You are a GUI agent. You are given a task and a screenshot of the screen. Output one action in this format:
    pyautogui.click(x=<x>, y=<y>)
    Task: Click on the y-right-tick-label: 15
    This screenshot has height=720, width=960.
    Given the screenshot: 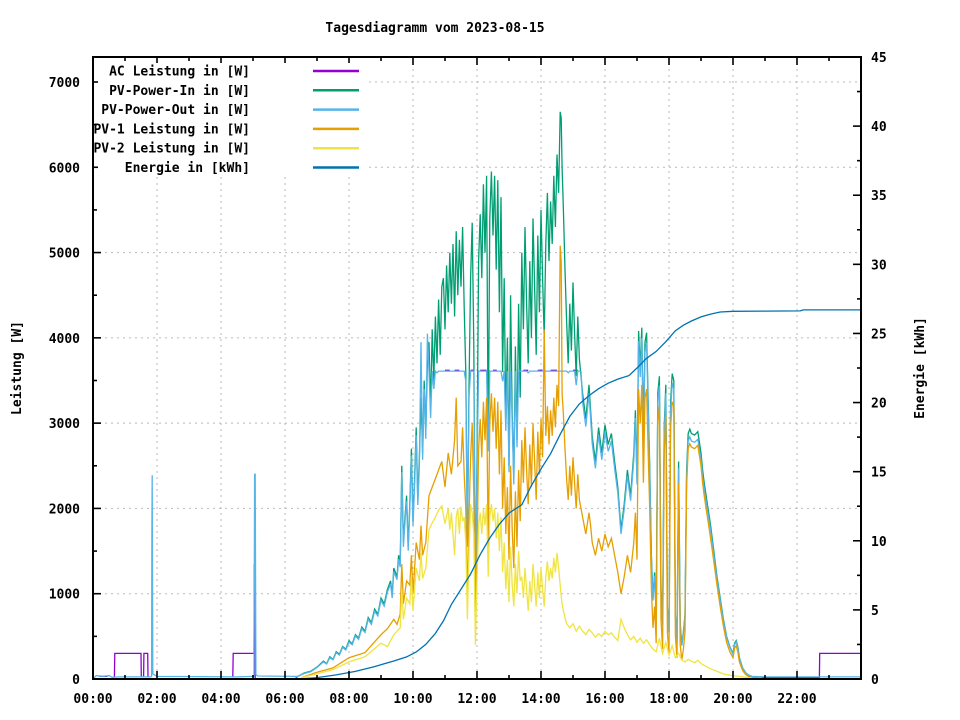 What is the action you would take?
    pyautogui.click(x=879, y=473)
    